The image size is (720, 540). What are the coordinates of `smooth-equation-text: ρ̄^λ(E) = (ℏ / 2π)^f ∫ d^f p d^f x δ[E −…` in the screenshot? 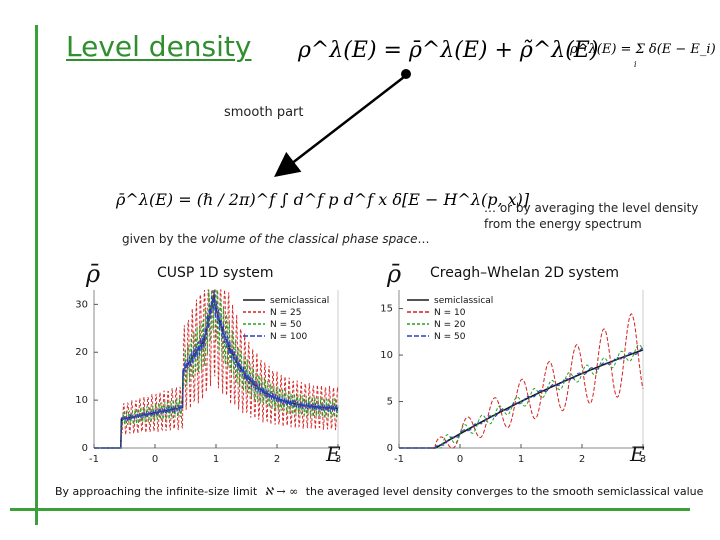 It's located at (323, 199).